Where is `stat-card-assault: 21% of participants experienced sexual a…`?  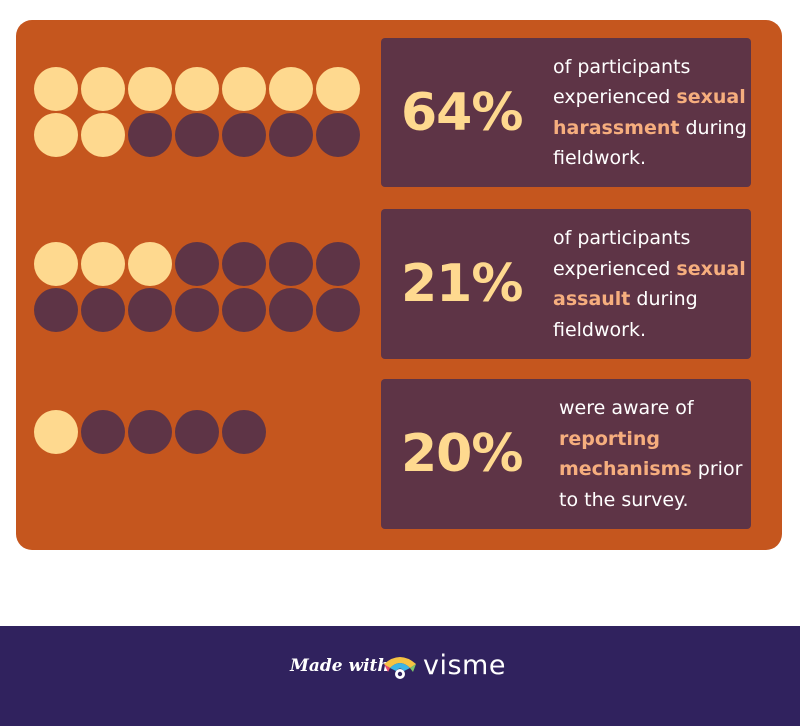
stat-card-assault: 21% of participants experienced sexual a… is located at coordinates (566, 284).